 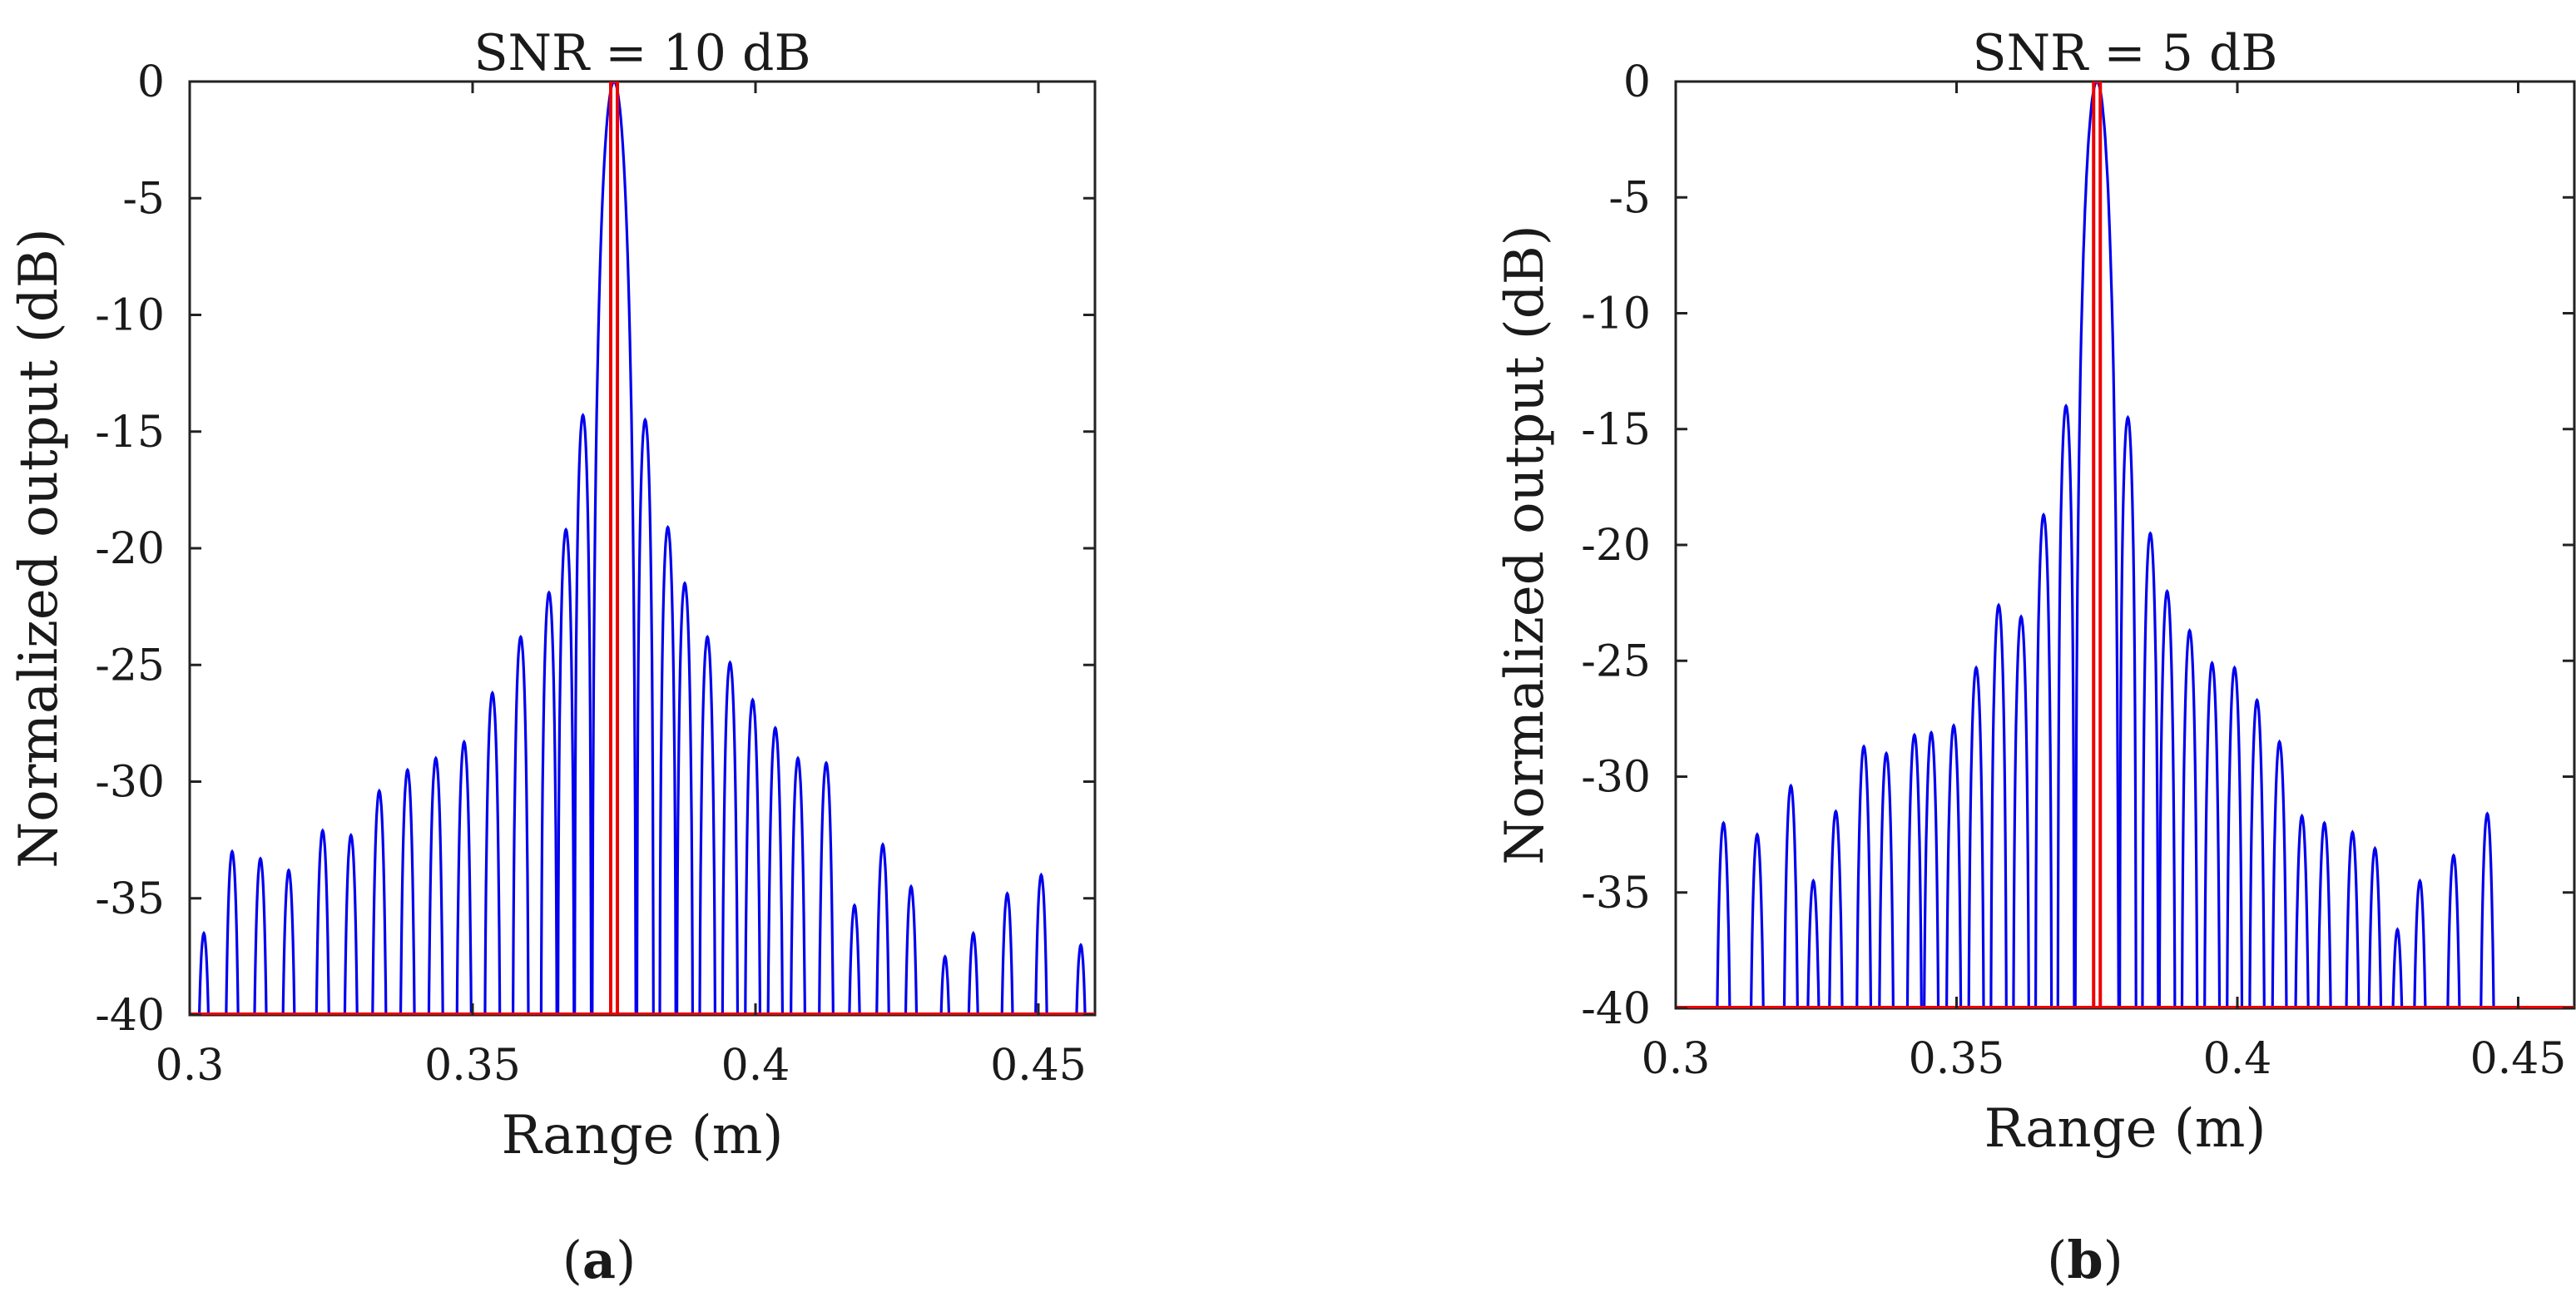 What do you see at coordinates (473, 1066) in the screenshot?
I see `x-tick-label: 0.35` at bounding box center [473, 1066].